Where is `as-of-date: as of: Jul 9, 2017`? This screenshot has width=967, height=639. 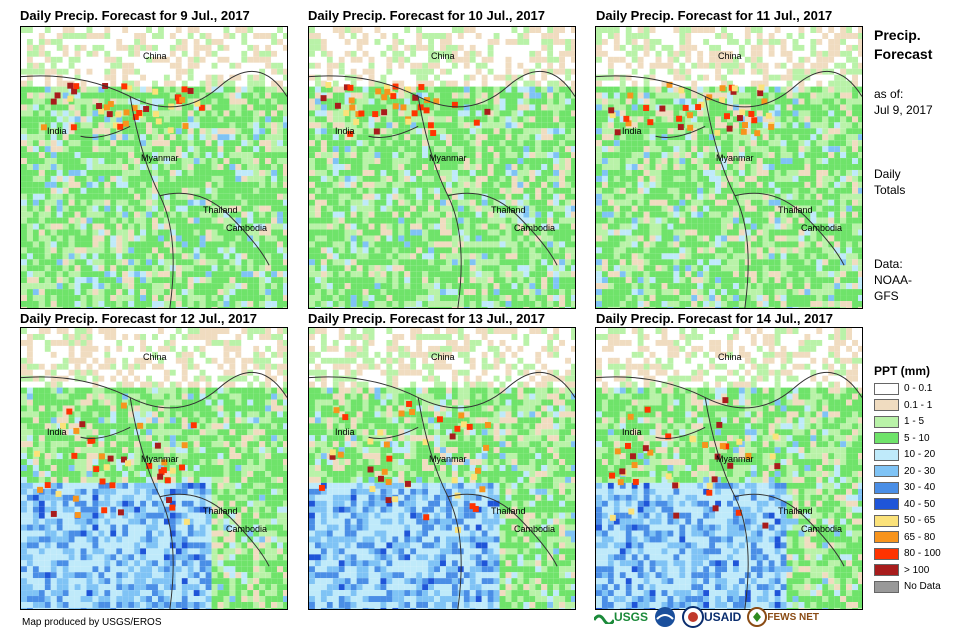
as-of-date: as of: Jul 9, 2017 is located at coordinates (903, 102).